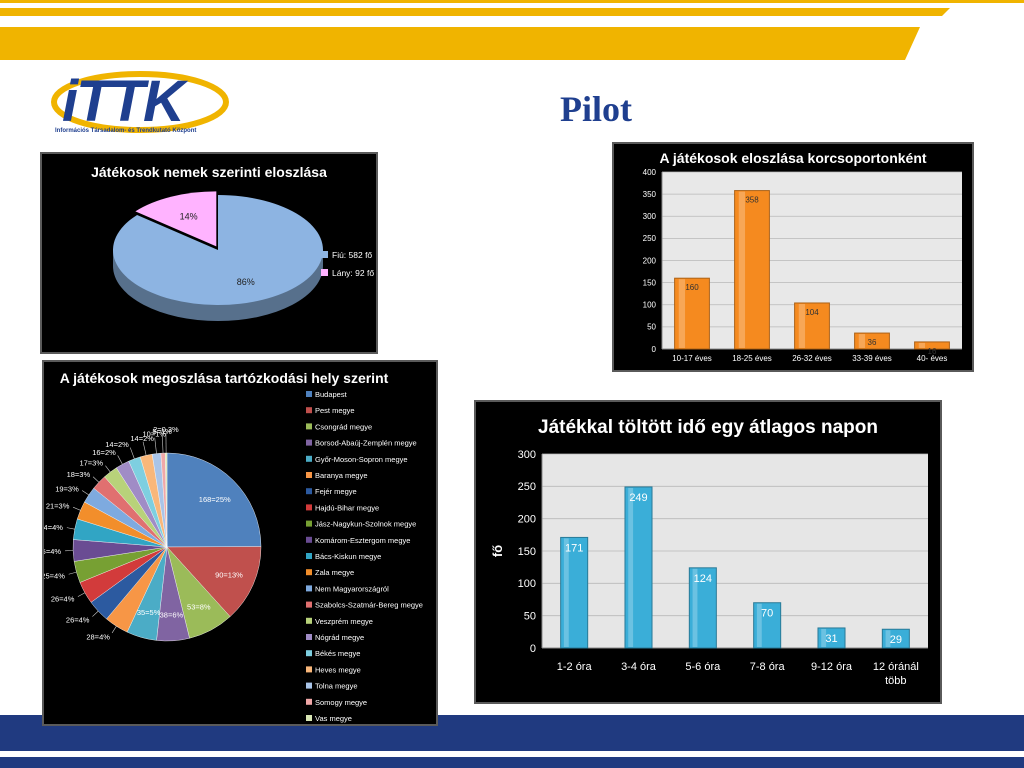 The image size is (1024, 768). Describe the element at coordinates (199, 607) in the screenshot. I see `location-slice-label: 53=8%` at that location.